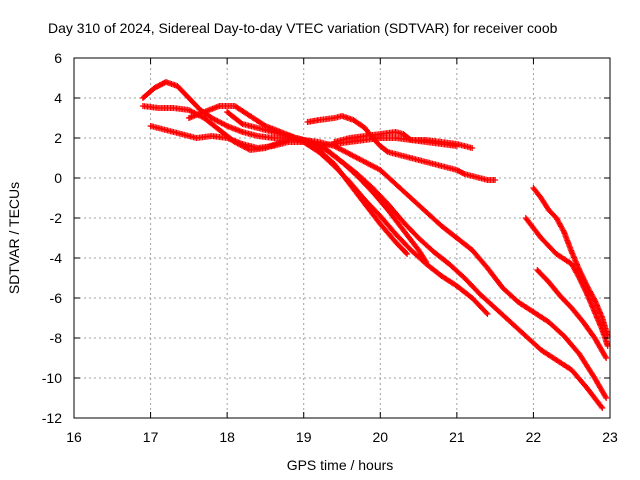 This screenshot has height=480, width=640. What do you see at coordinates (58, 58) in the screenshot?
I see `y-tick-label: 6` at bounding box center [58, 58].